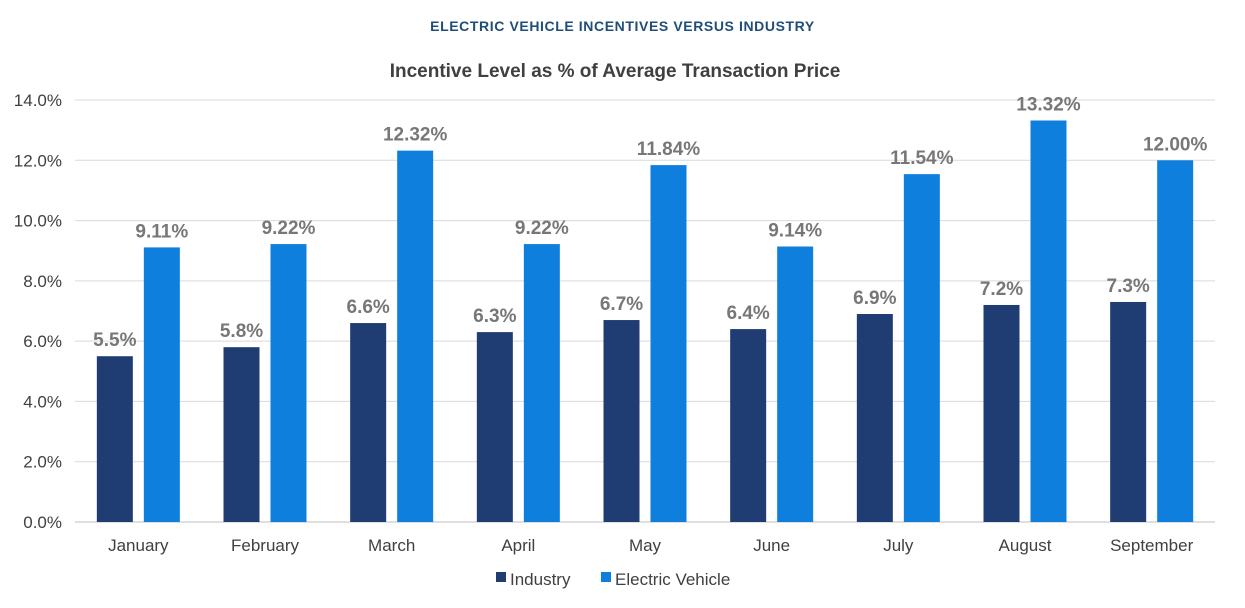  Describe the element at coordinates (38, 221) in the screenshot. I see `y-tick-label: 10.0%` at that location.